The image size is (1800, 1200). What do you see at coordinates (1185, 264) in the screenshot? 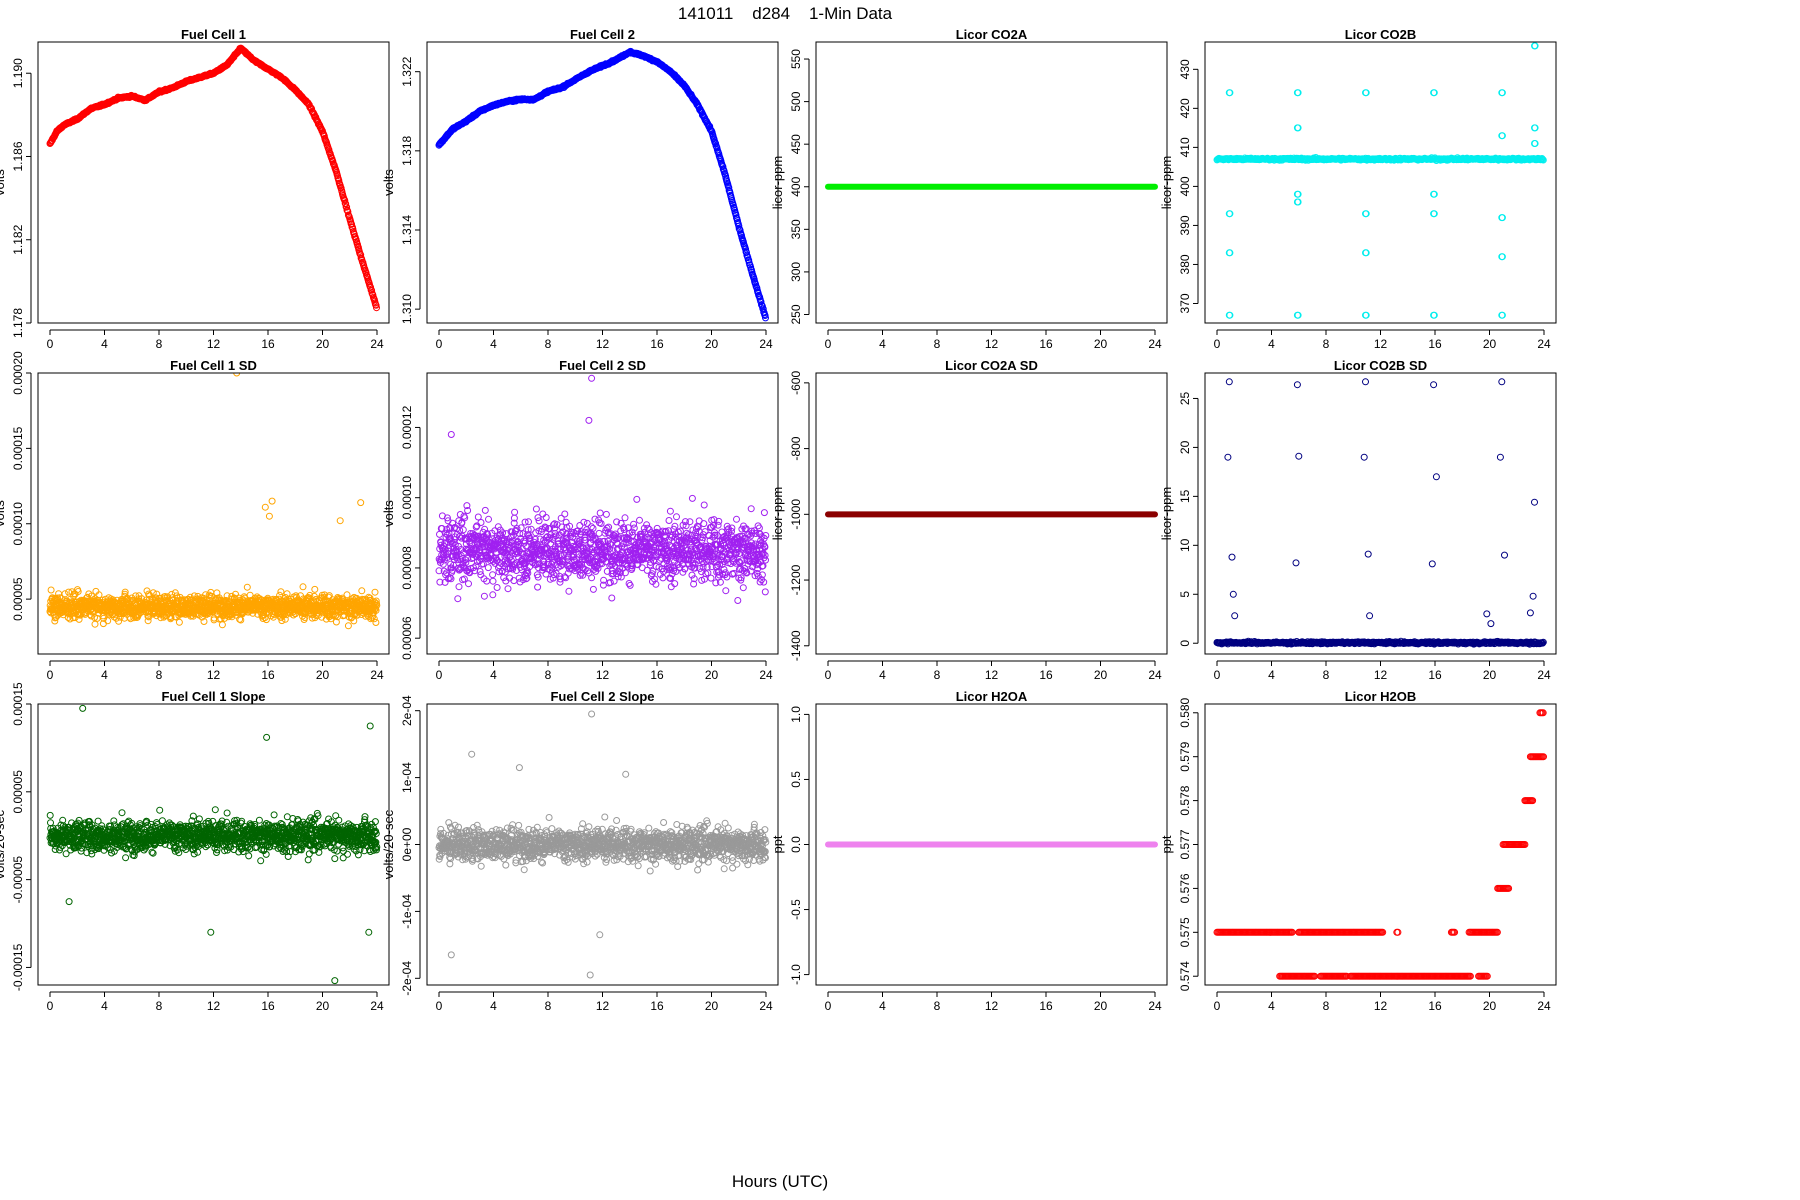
I see `y-tick-label: 380` at bounding box center [1185, 264].